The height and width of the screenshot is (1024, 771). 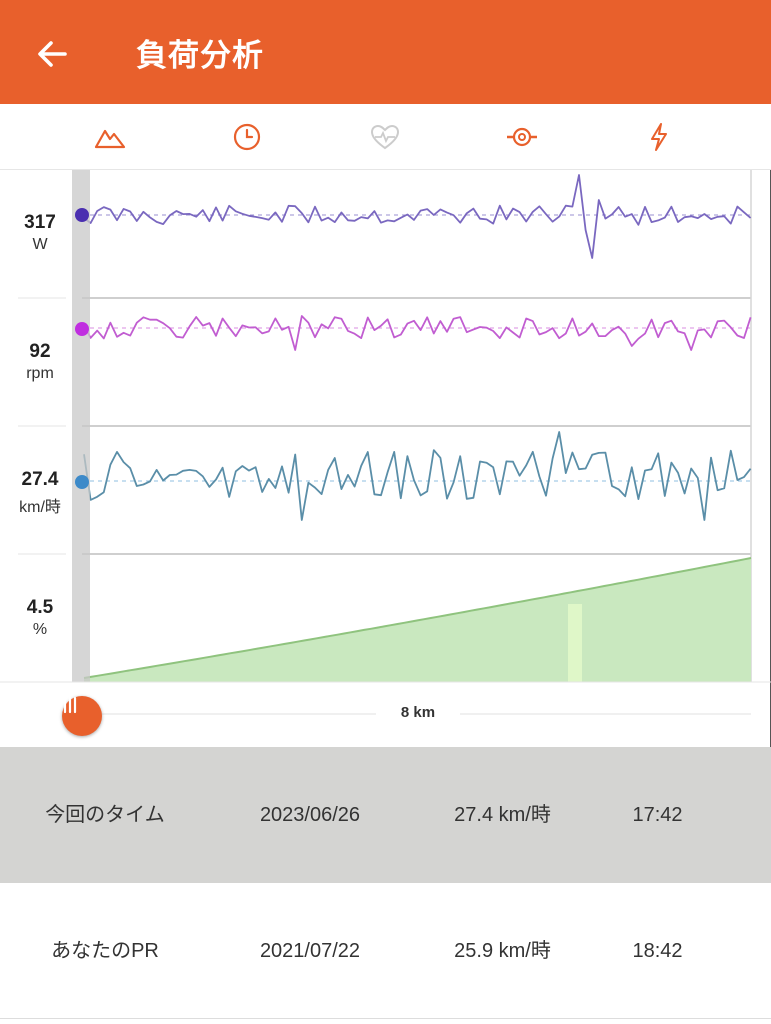 I want to click on pr-date: 2021/07/22, so click(x=310, y=951).